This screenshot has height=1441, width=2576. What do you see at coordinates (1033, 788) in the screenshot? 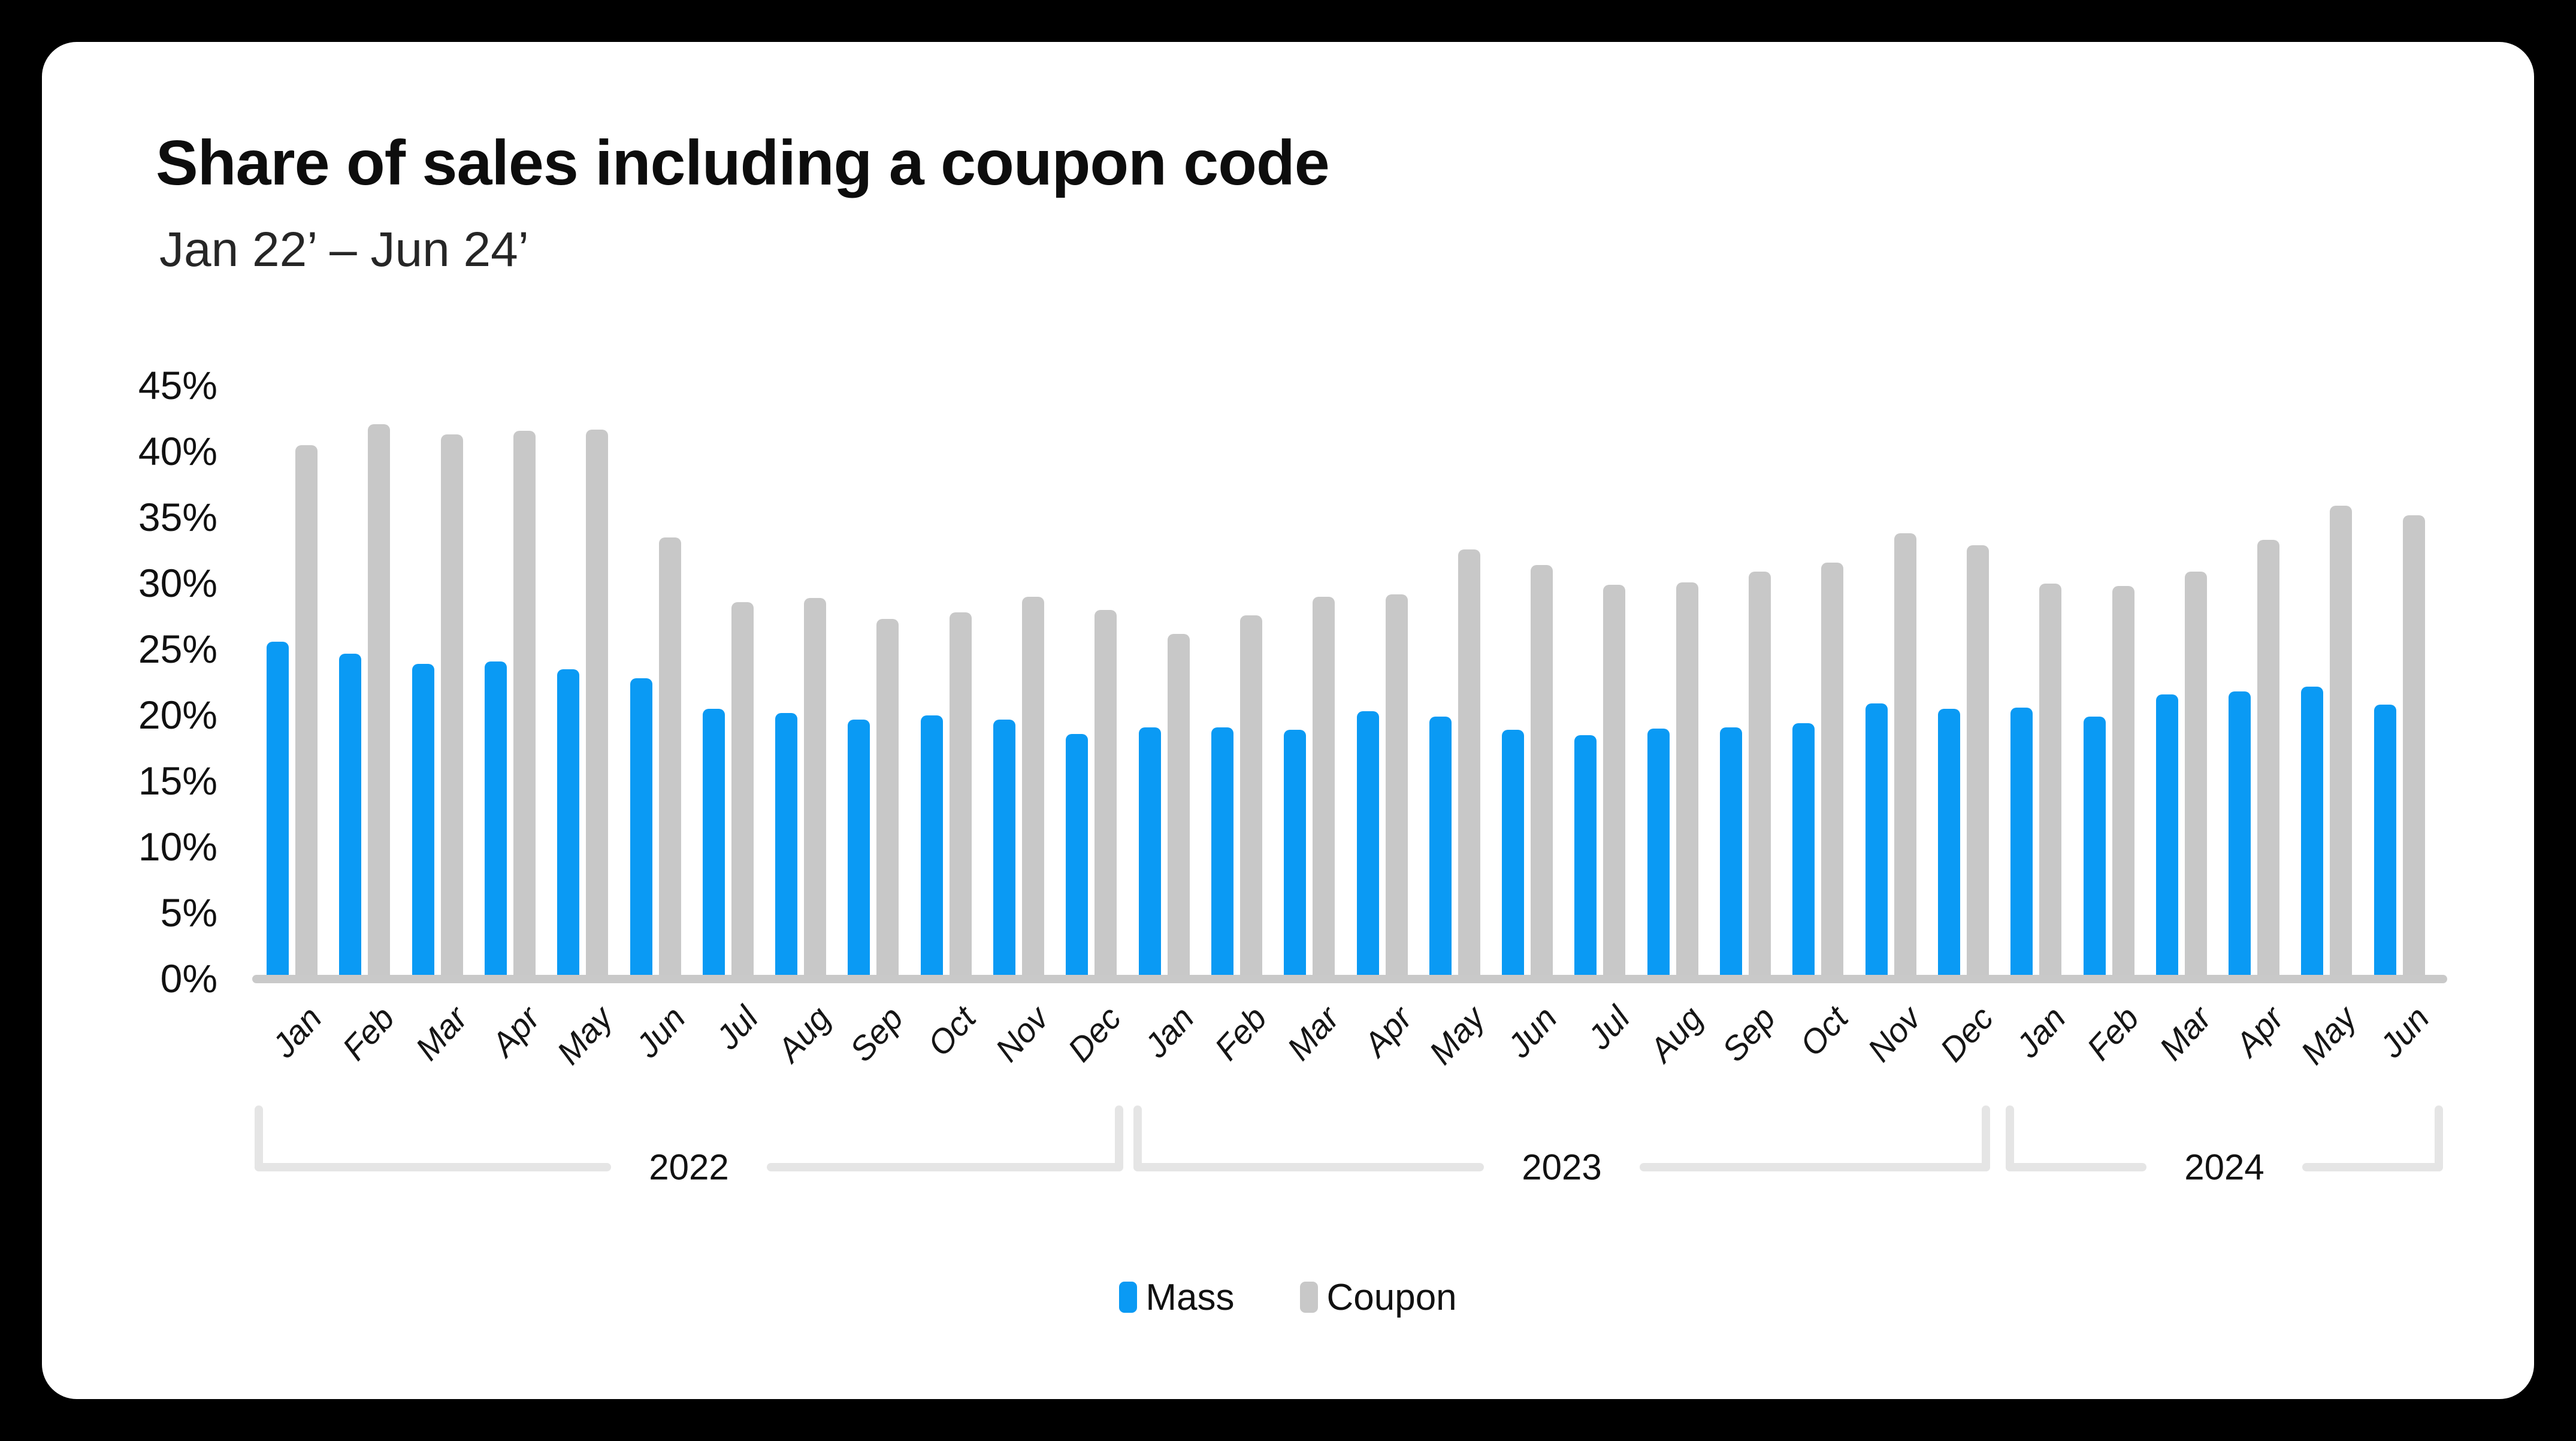
I see `bar-coupon-2022-Nov` at bounding box center [1033, 788].